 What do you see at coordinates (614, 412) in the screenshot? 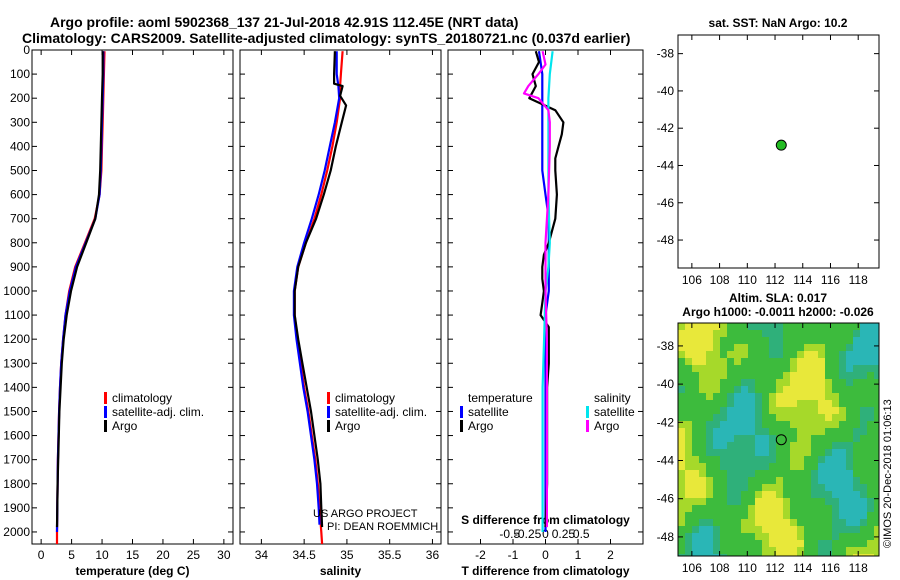
I see `legend-label: satellite` at bounding box center [614, 412].